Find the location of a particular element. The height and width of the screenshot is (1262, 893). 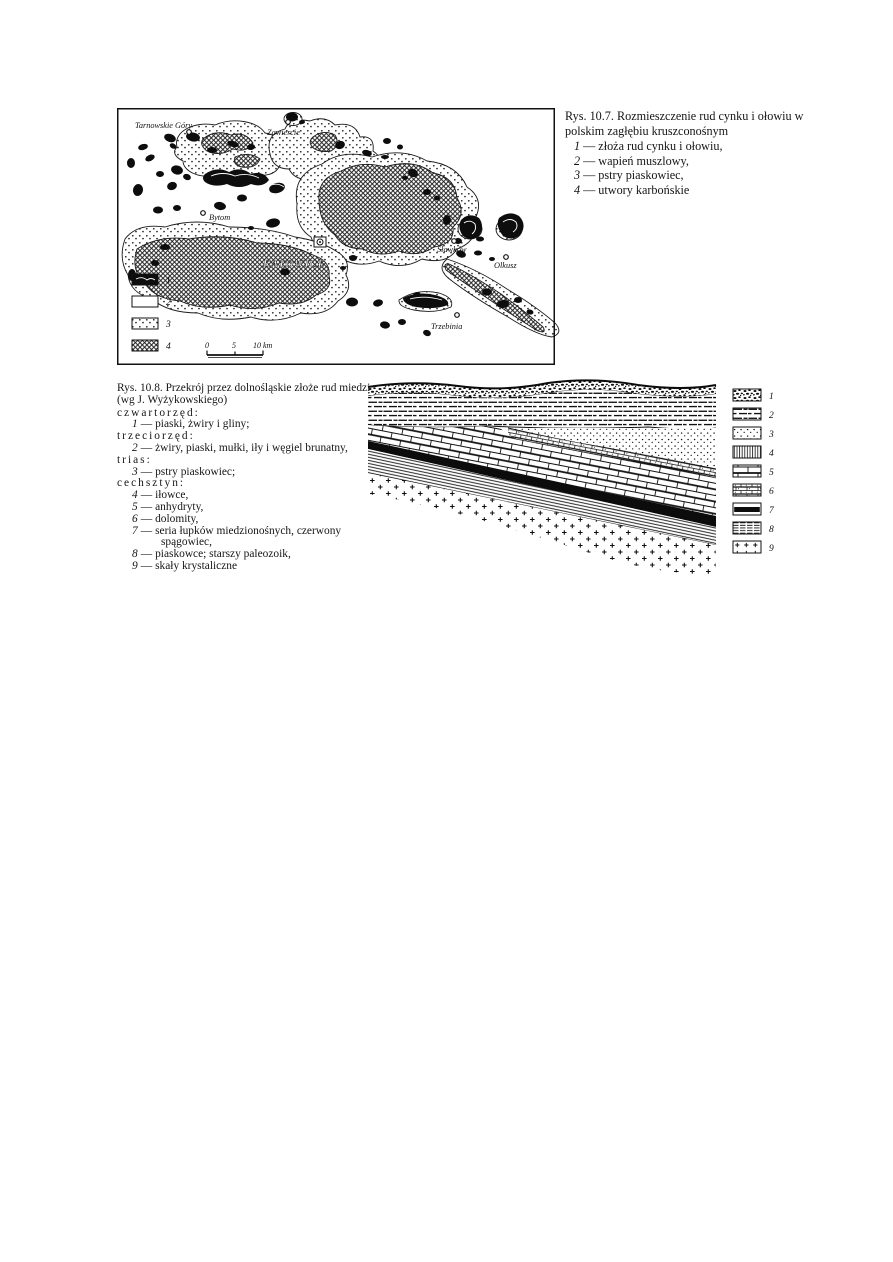

item-number: 2 is located at coordinates (135, 447).